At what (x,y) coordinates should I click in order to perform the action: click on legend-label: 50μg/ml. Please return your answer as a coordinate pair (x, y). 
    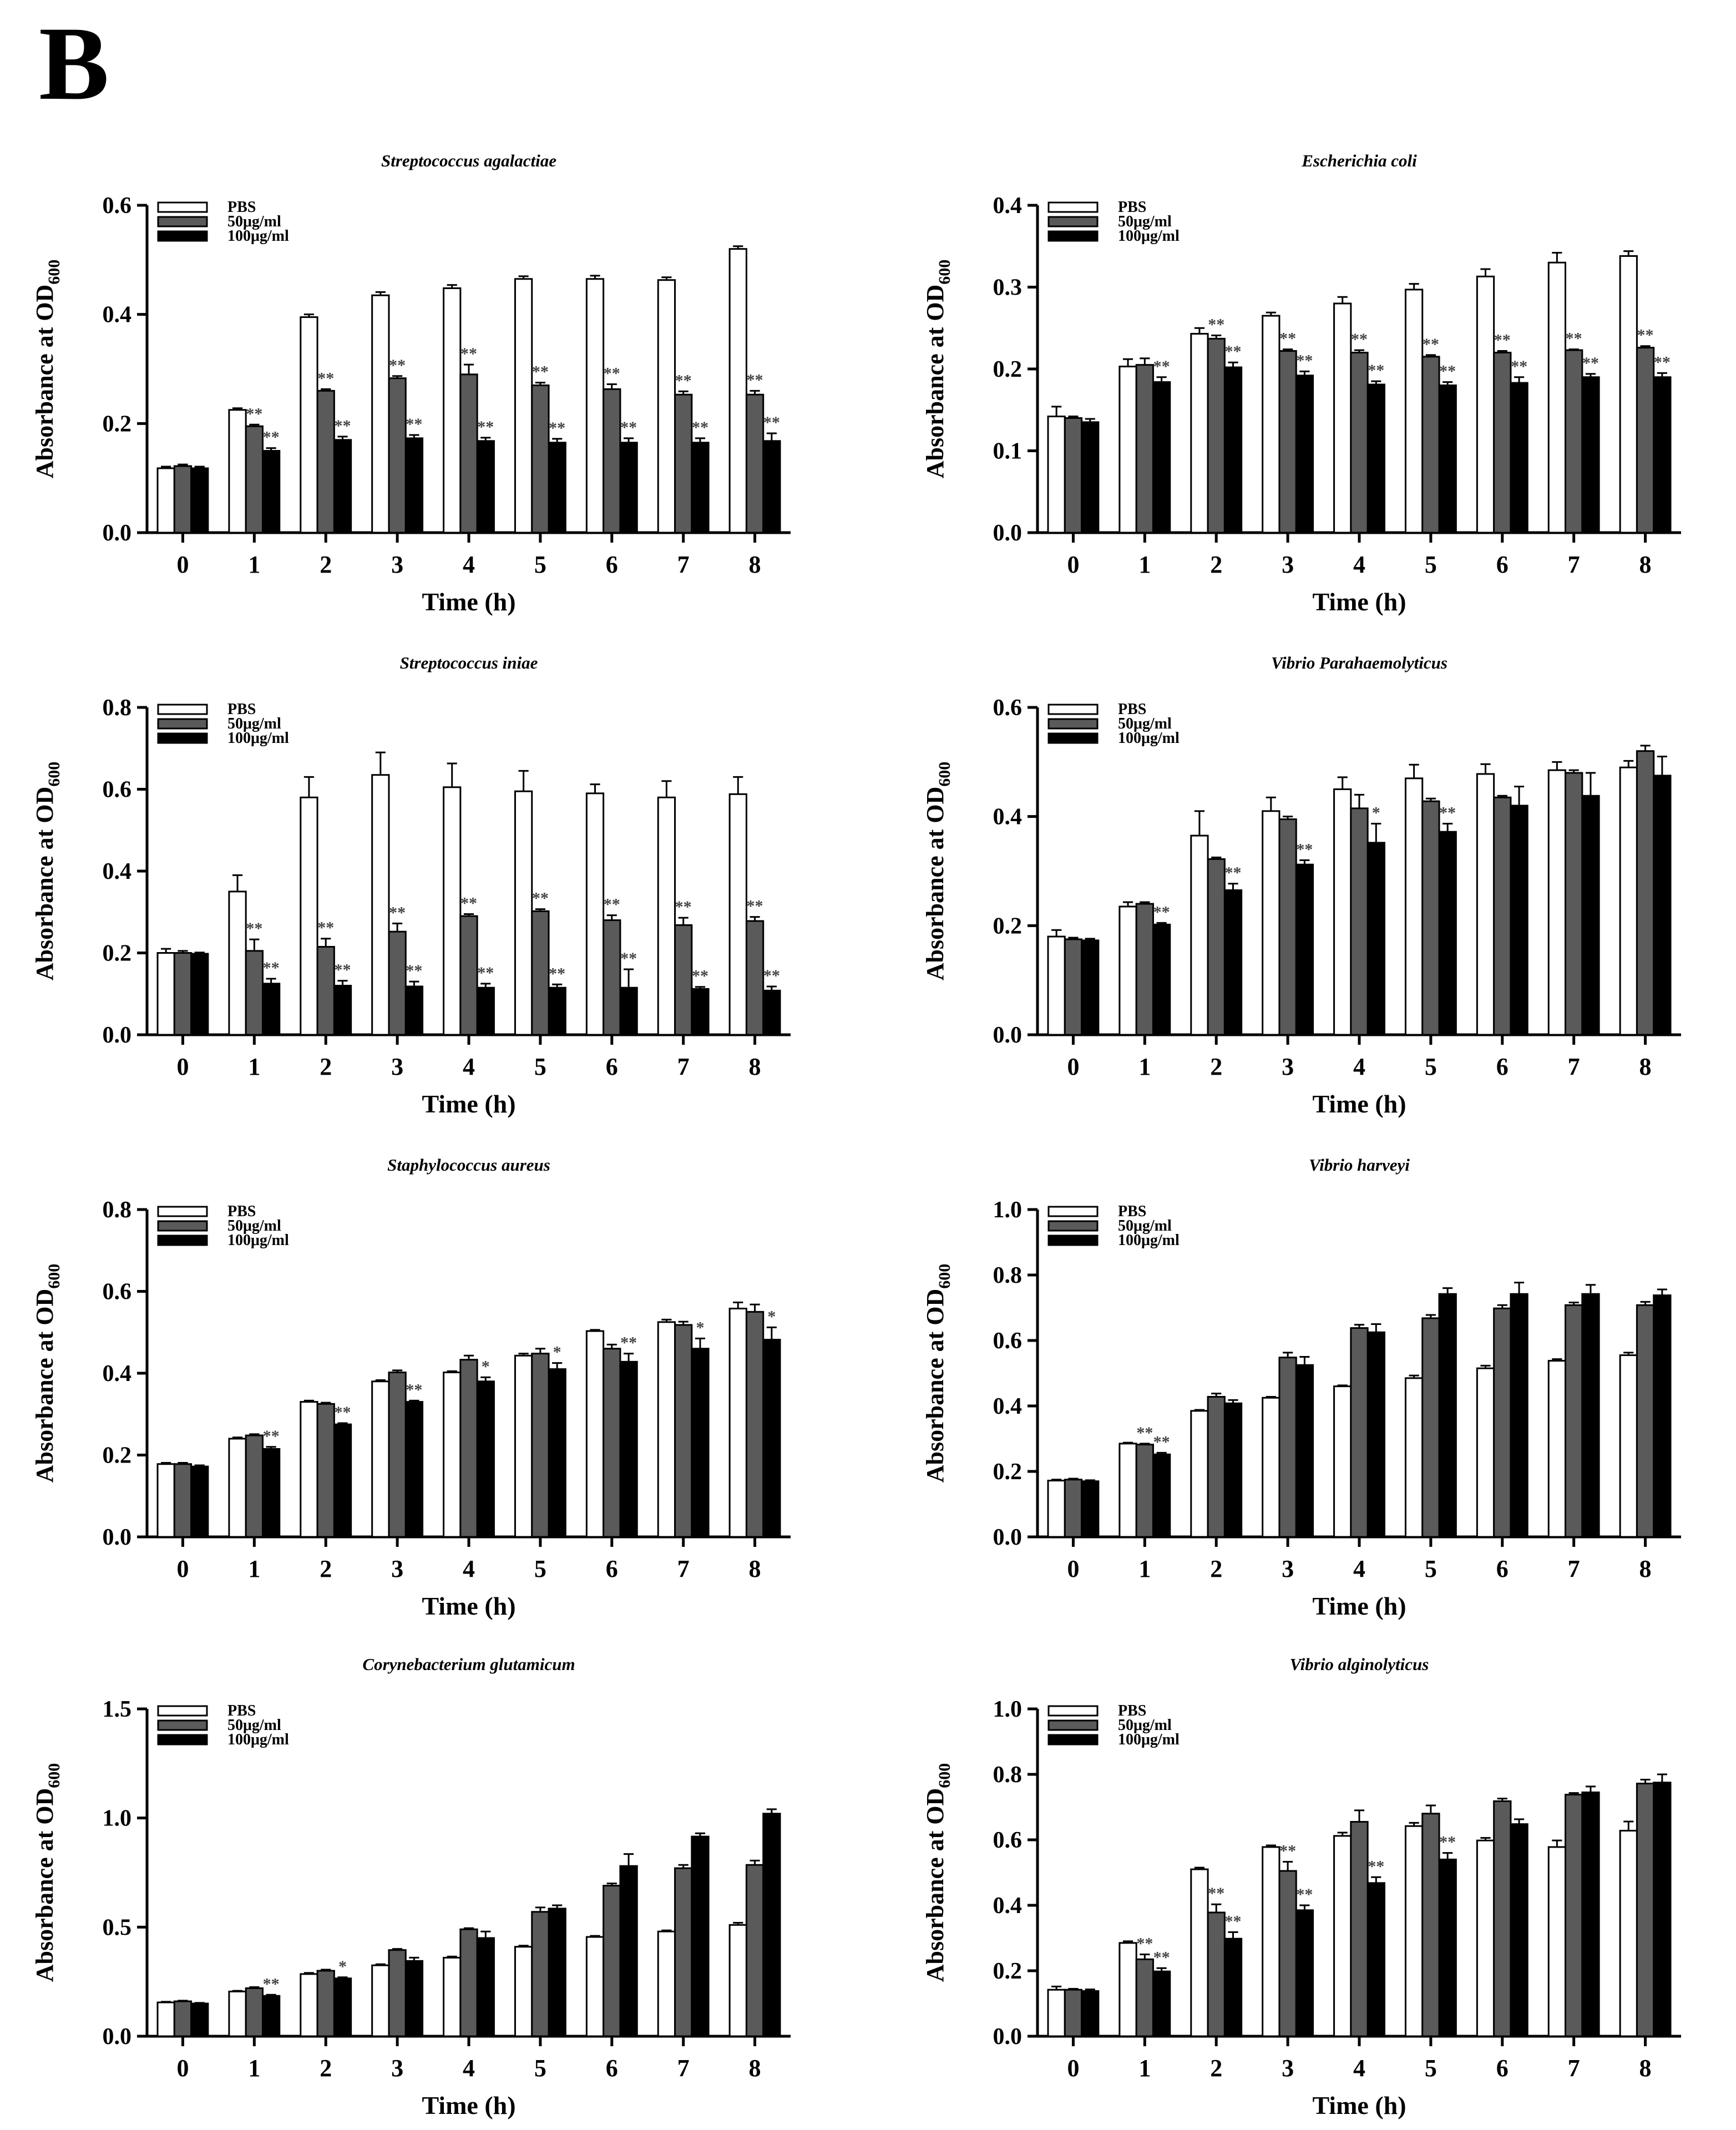
    Looking at the image, I should click on (254, 1226).